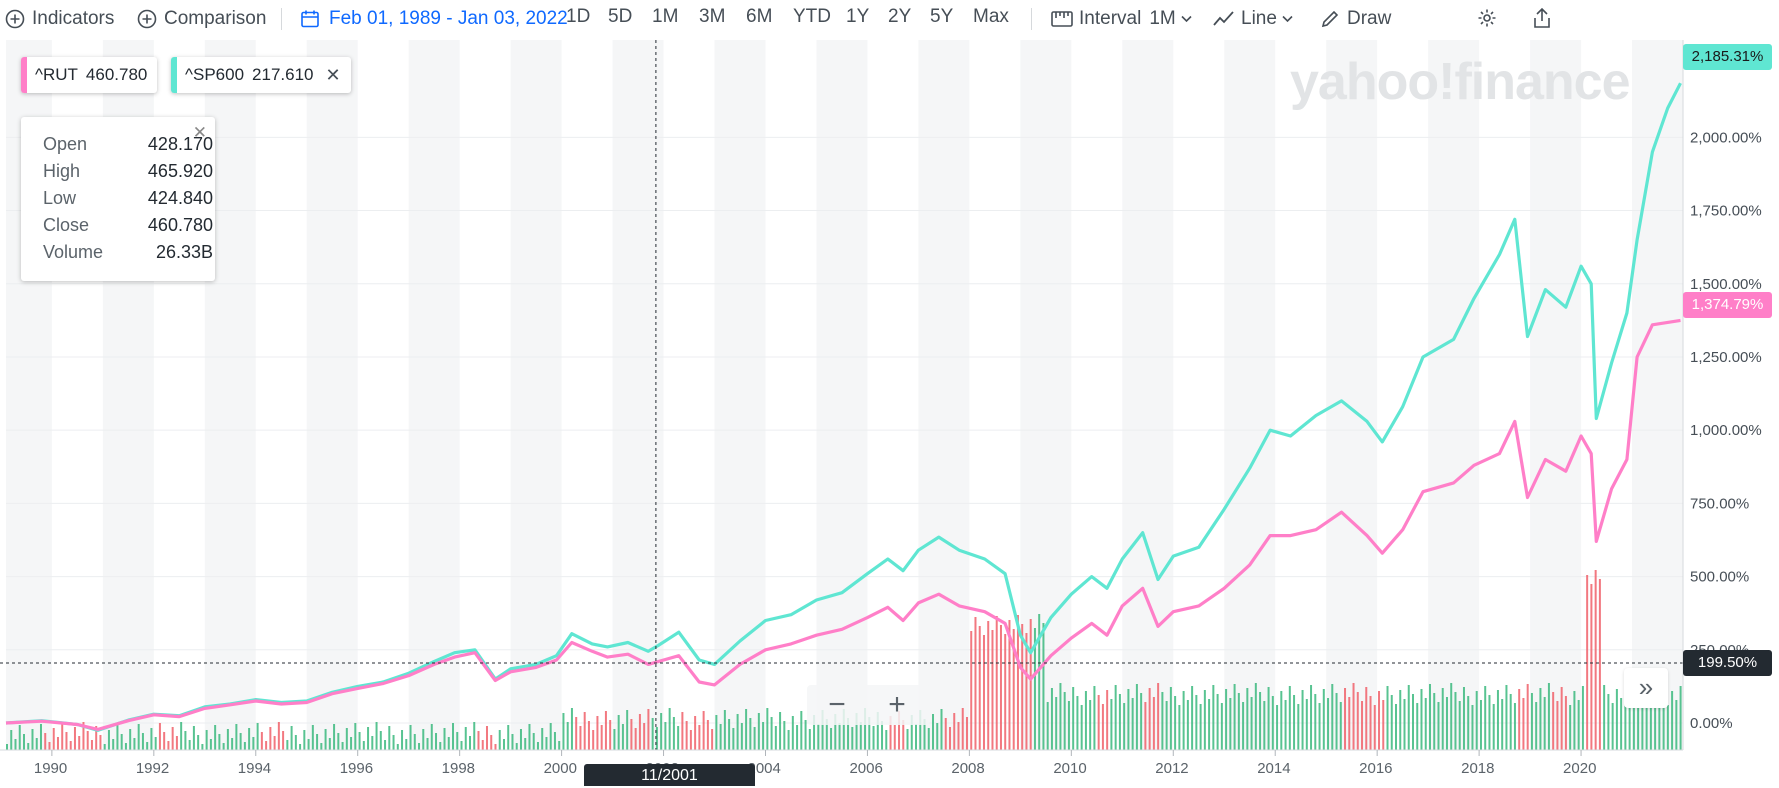  I want to click on draw-button: Draw, so click(1355, 19).